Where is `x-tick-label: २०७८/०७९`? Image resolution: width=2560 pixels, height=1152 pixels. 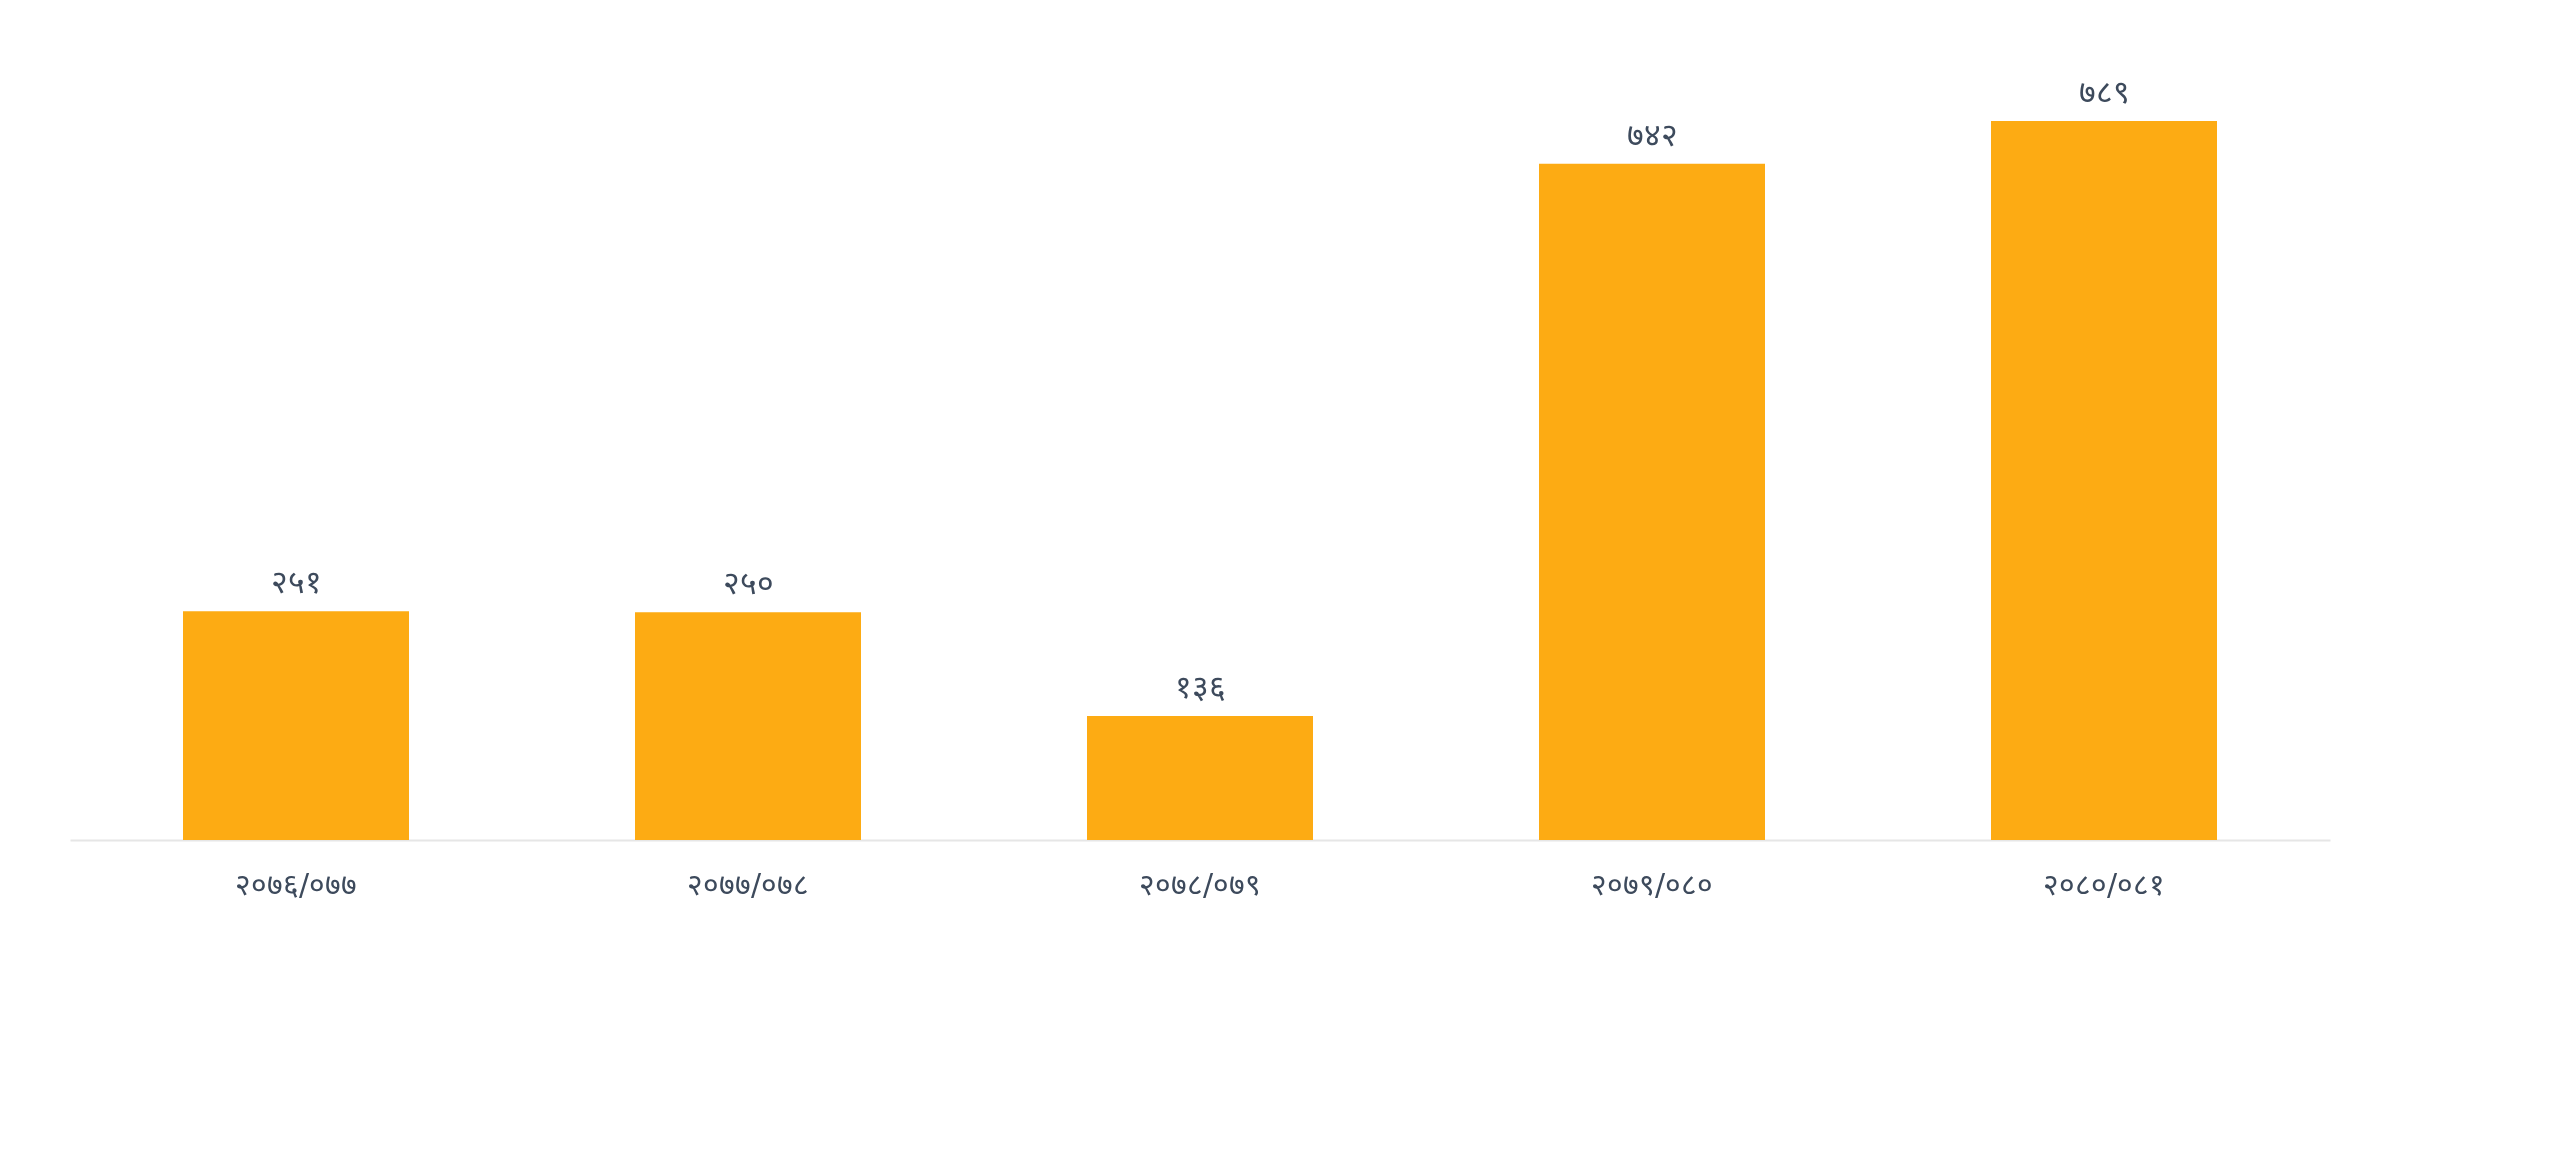
x-tick-label: २०७८/०७९ is located at coordinates (1200, 884).